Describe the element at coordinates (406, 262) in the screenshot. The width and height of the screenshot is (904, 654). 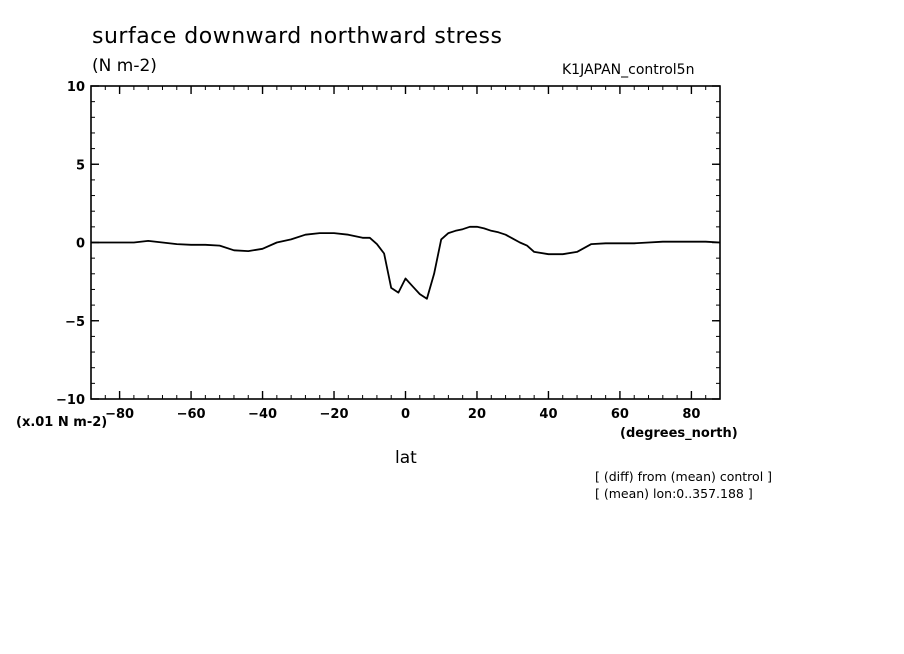
I see `series-line` at that location.